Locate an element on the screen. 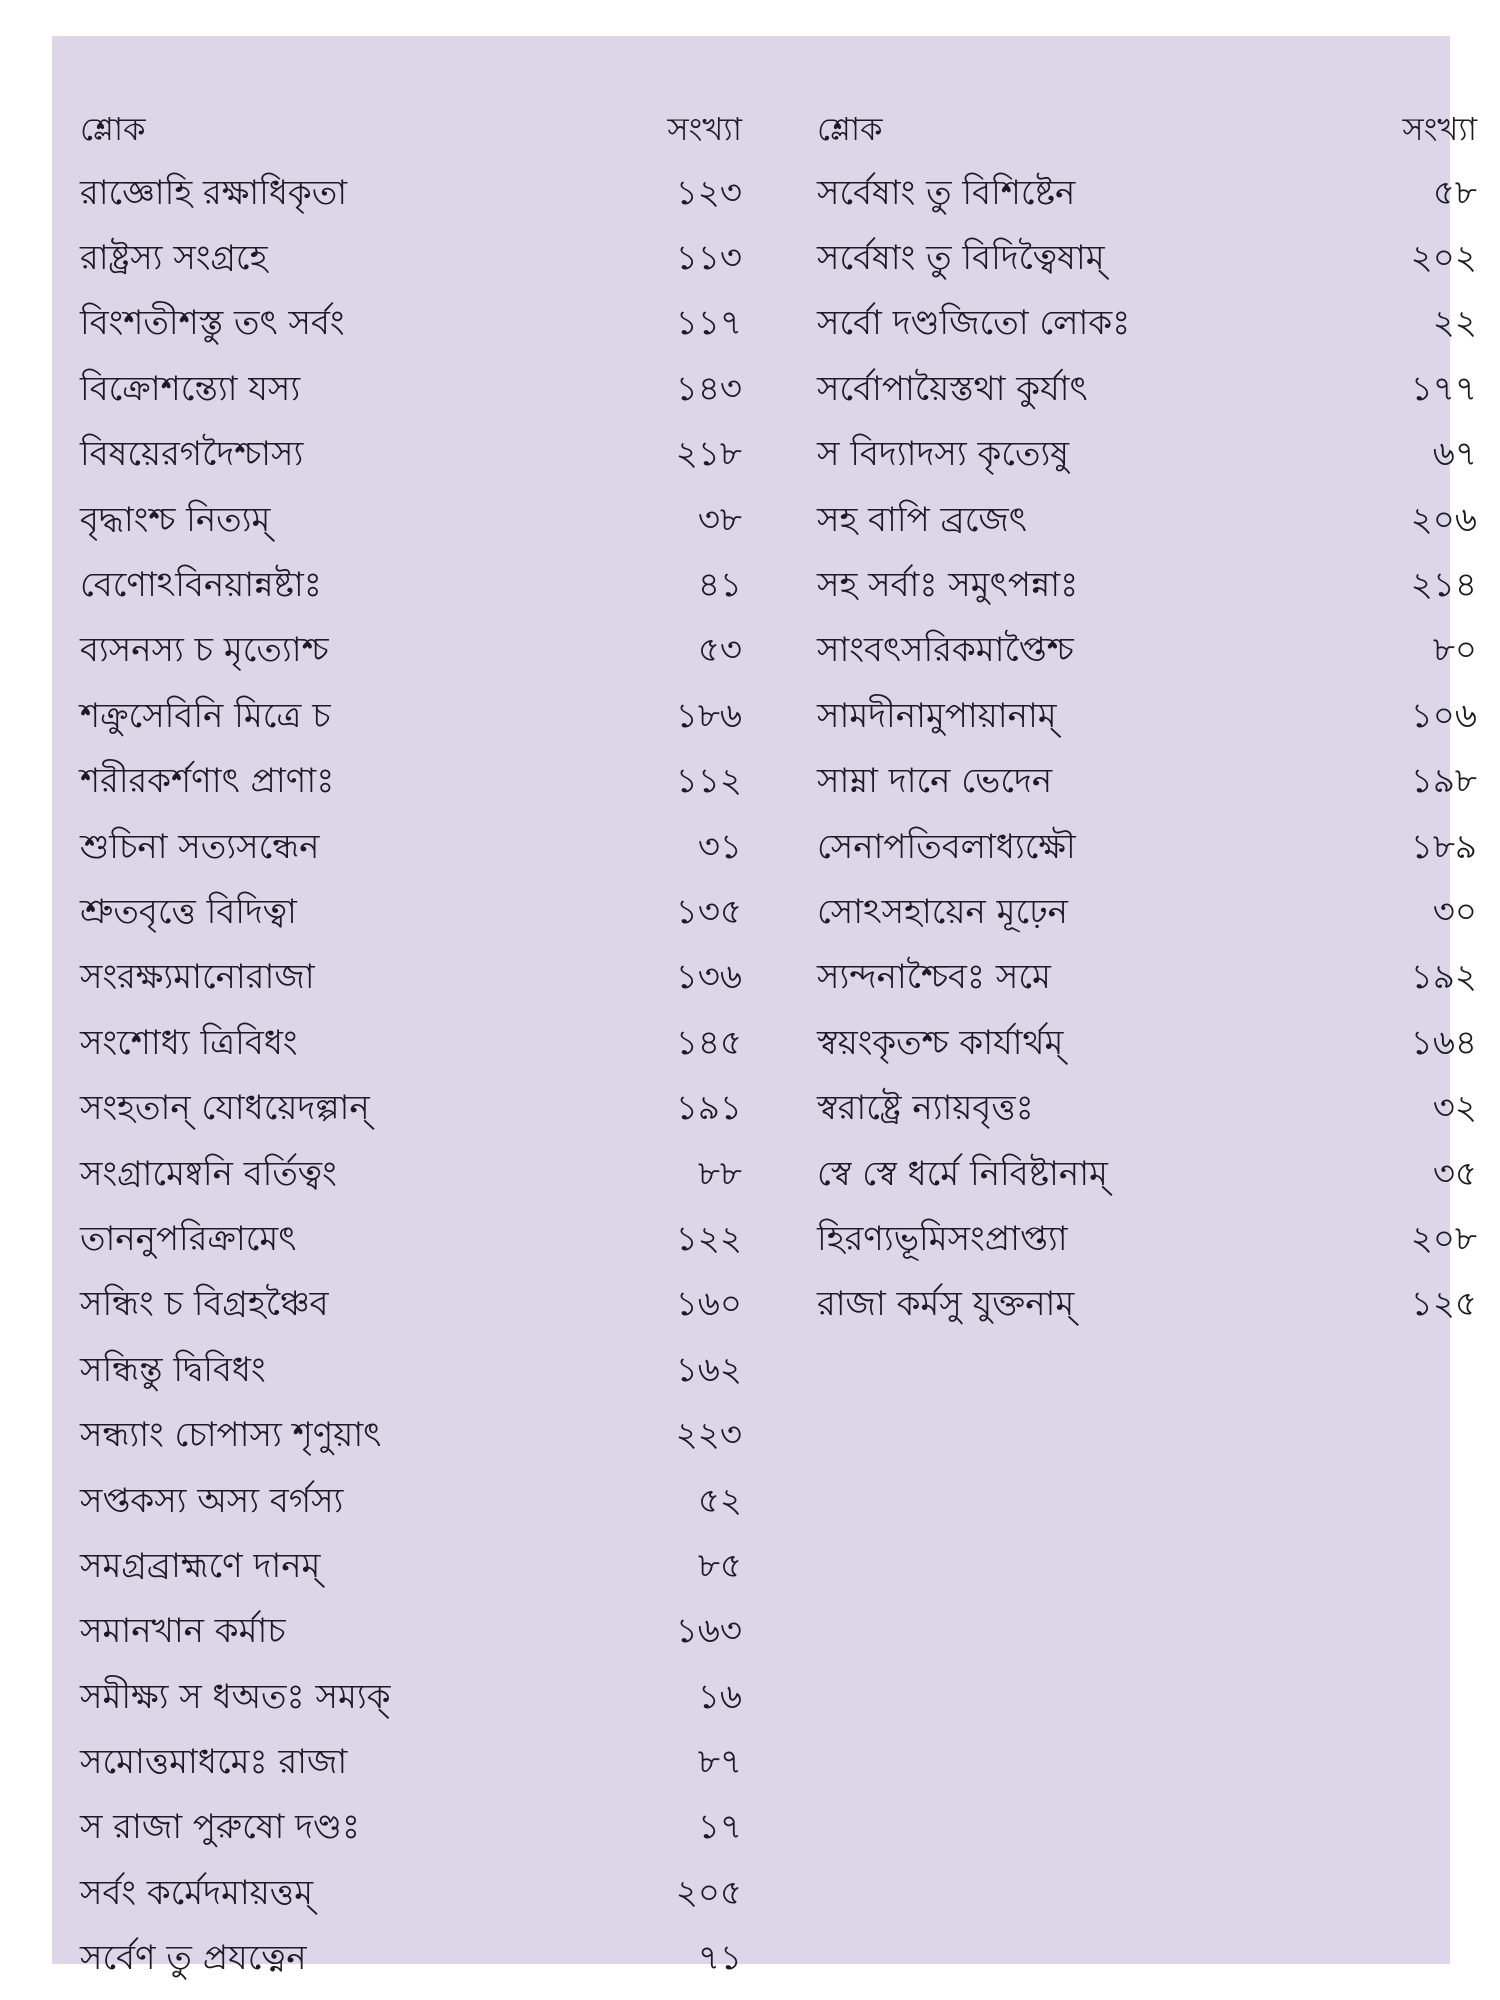 Image resolution: width=1500 pixels, height=2000 pixels. shloka-number: ৮০ is located at coordinates (1454, 650).